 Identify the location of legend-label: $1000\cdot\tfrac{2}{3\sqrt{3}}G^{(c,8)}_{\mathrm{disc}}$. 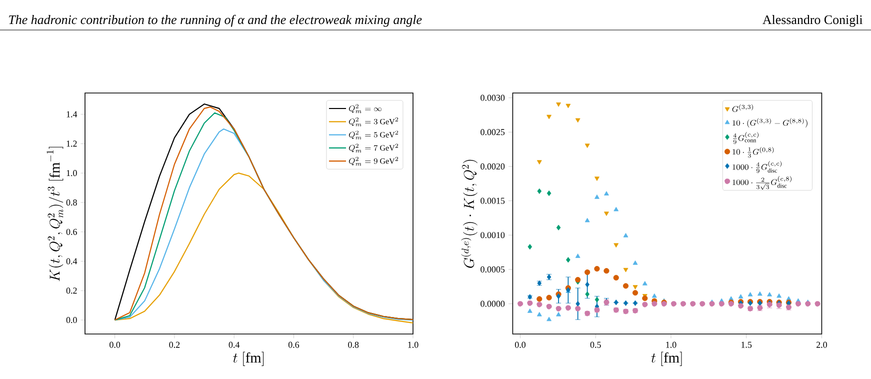
(762, 183).